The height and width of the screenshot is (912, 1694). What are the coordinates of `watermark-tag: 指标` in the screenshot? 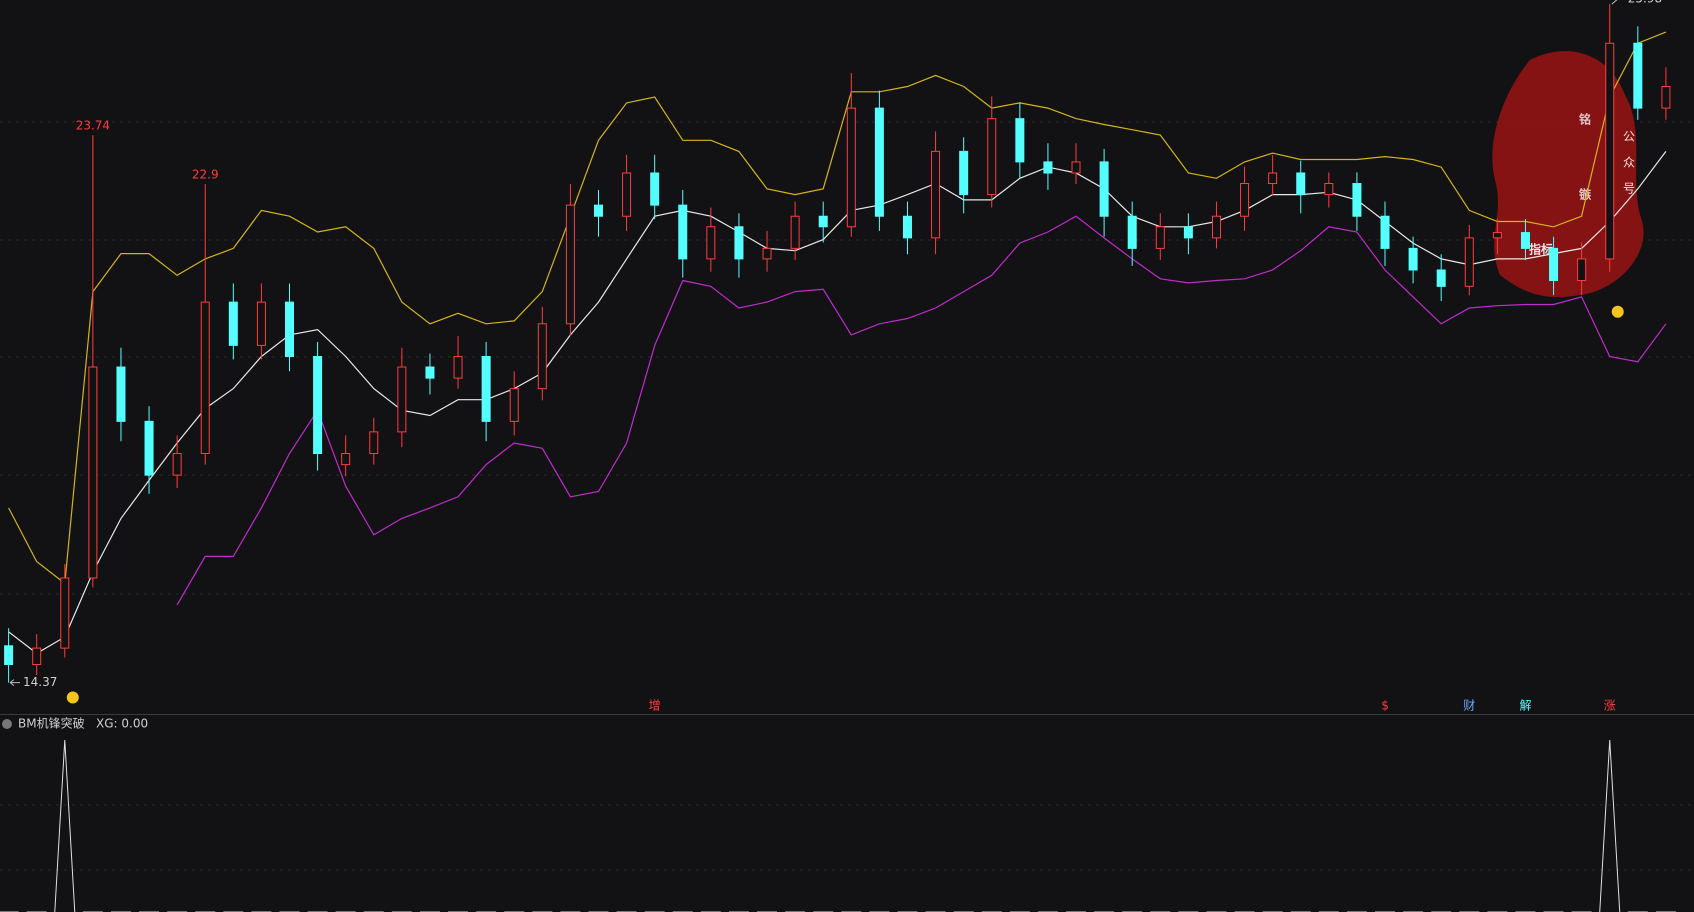 It's located at (1541, 249).